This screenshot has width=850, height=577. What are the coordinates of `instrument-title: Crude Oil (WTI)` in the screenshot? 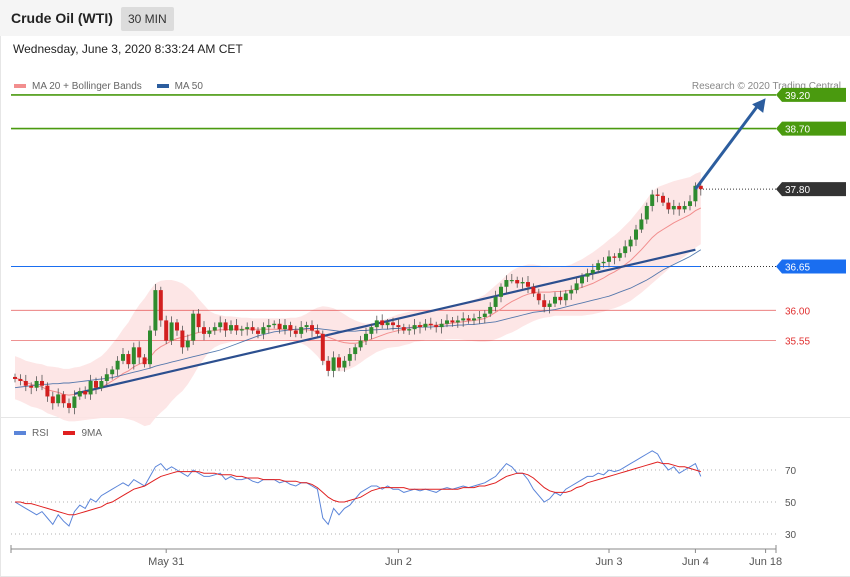 It's located at (62, 18).